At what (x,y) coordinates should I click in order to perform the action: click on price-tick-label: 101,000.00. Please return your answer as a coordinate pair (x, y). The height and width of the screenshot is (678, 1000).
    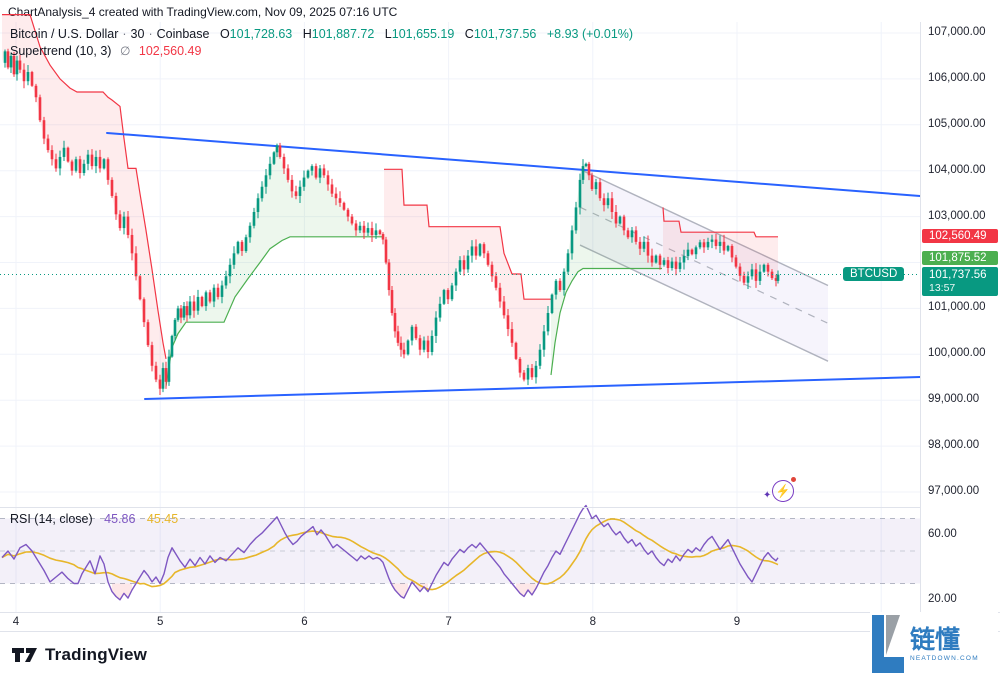
    Looking at the image, I should click on (957, 307).